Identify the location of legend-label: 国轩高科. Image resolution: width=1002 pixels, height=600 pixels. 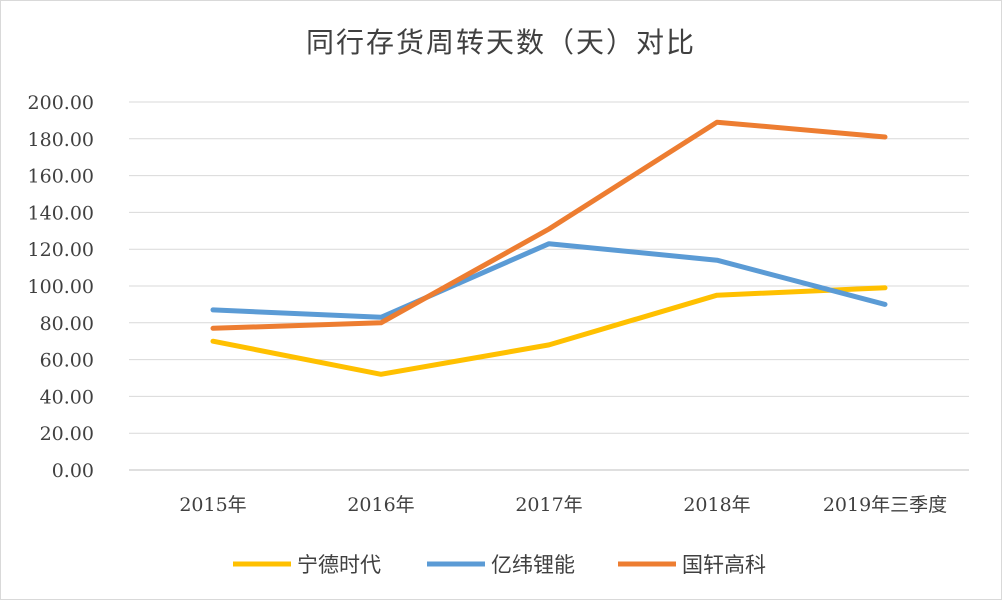
(724, 565).